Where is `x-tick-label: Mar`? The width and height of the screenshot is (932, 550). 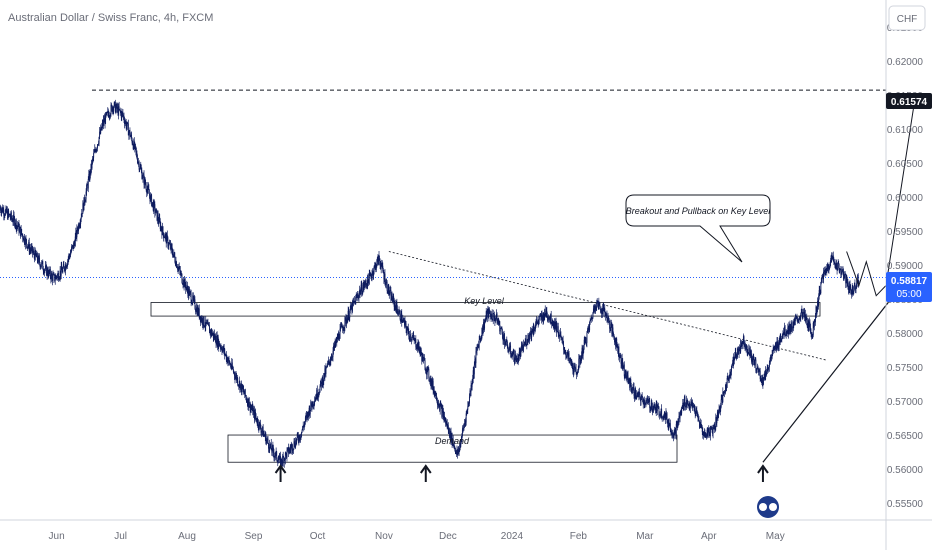 x-tick-label: Mar is located at coordinates (645, 536).